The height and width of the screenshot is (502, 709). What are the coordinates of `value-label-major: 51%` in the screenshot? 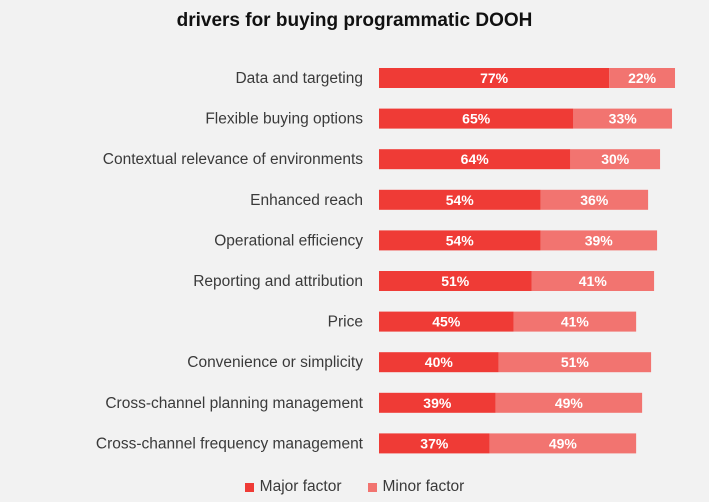 It's located at (455, 281).